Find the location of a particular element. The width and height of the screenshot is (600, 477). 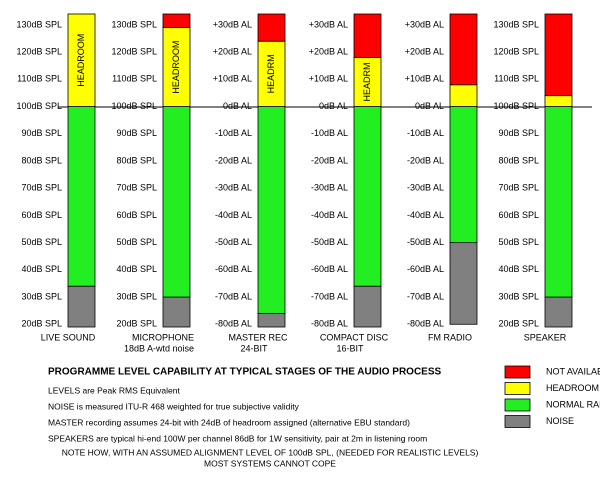

column-label: LIVE SOUND is located at coordinates (68, 337).